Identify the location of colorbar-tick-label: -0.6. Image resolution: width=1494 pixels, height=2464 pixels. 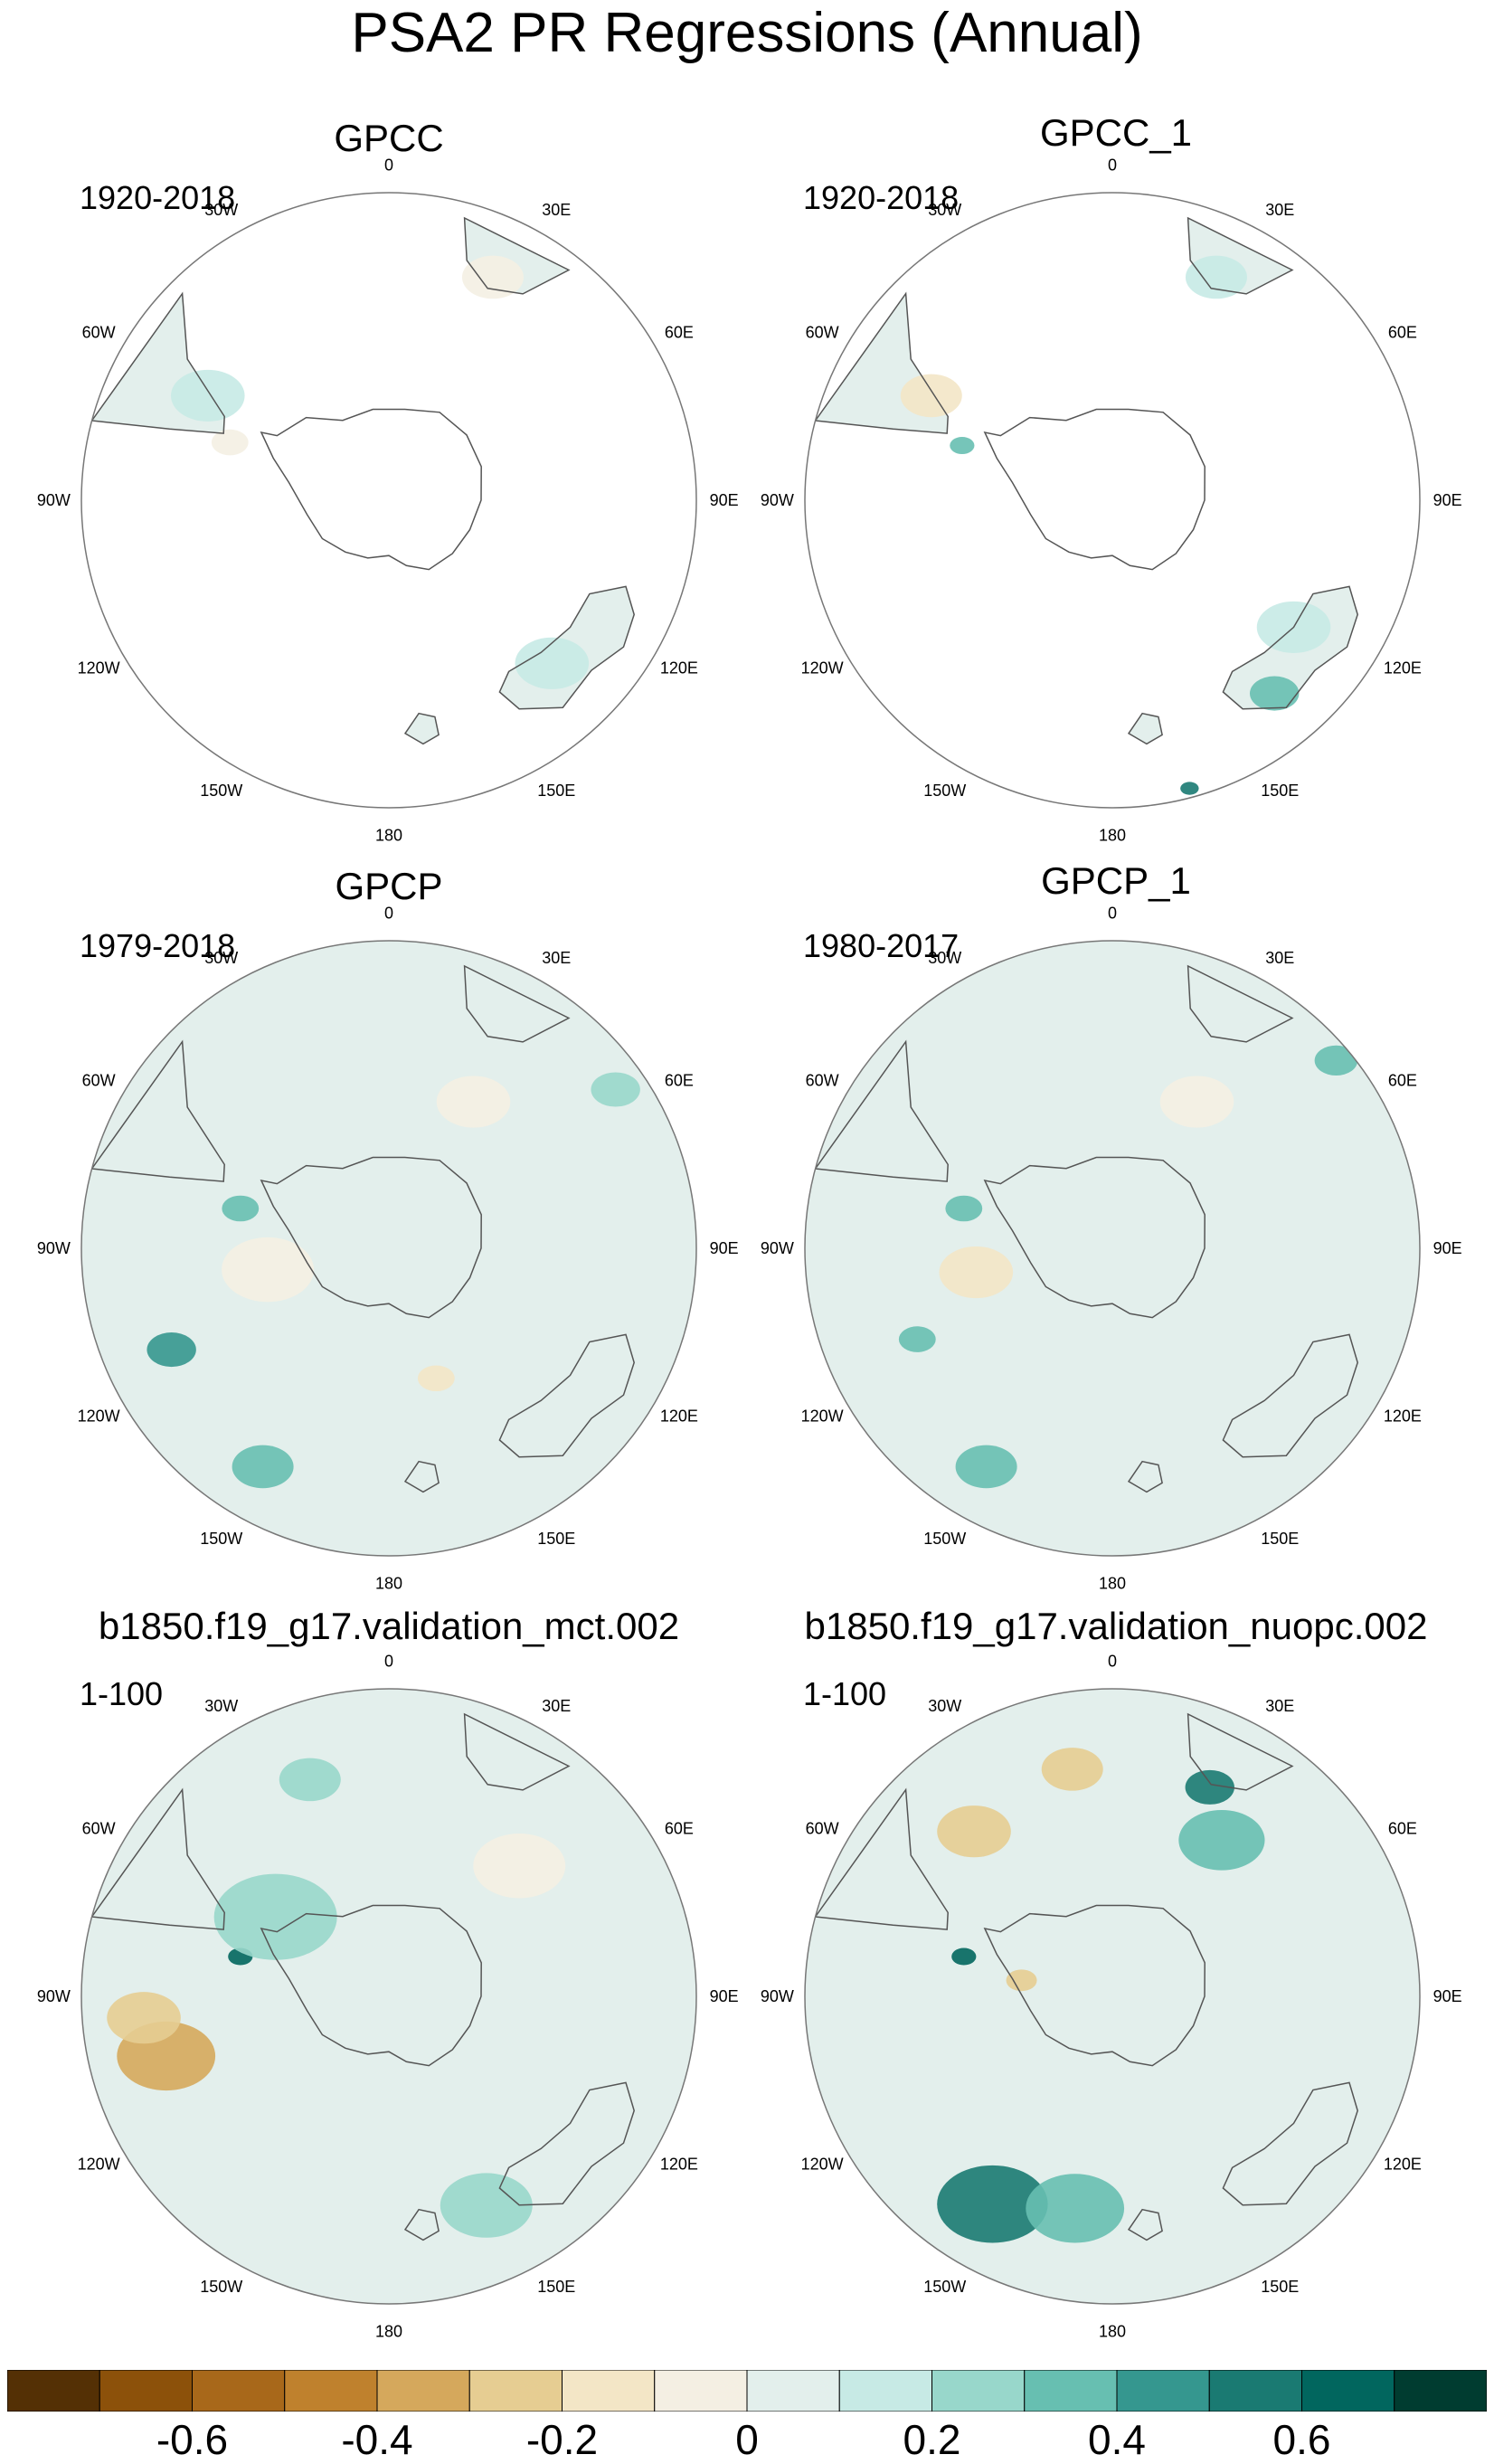
(192, 2440).